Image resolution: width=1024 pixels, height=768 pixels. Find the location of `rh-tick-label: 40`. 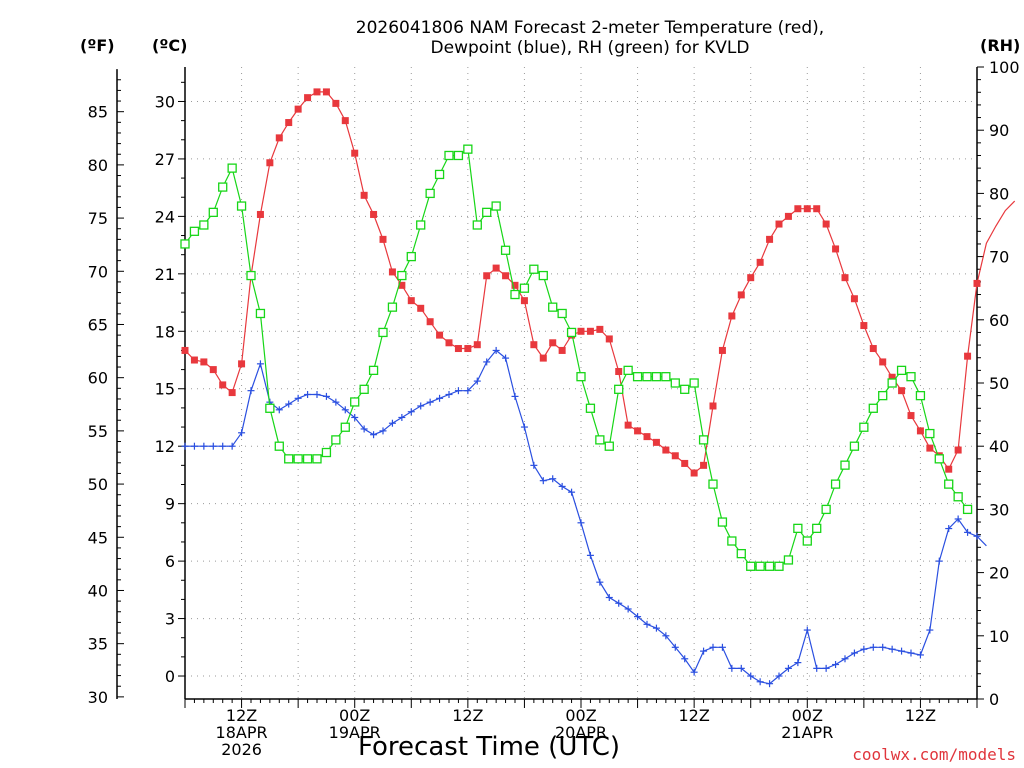

rh-tick-label: 40 is located at coordinates (999, 446).